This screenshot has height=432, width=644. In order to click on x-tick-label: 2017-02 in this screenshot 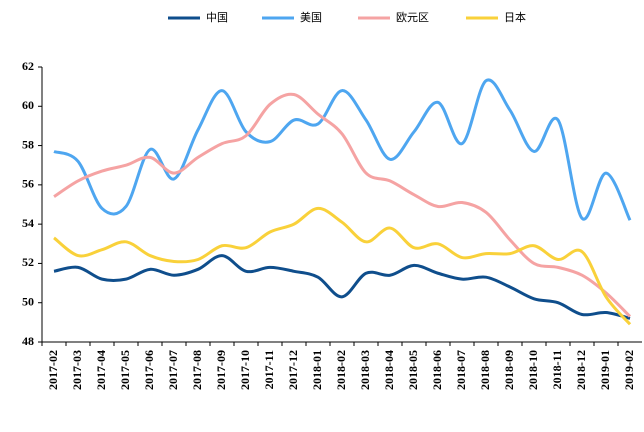, I will do `click(53, 370)`.